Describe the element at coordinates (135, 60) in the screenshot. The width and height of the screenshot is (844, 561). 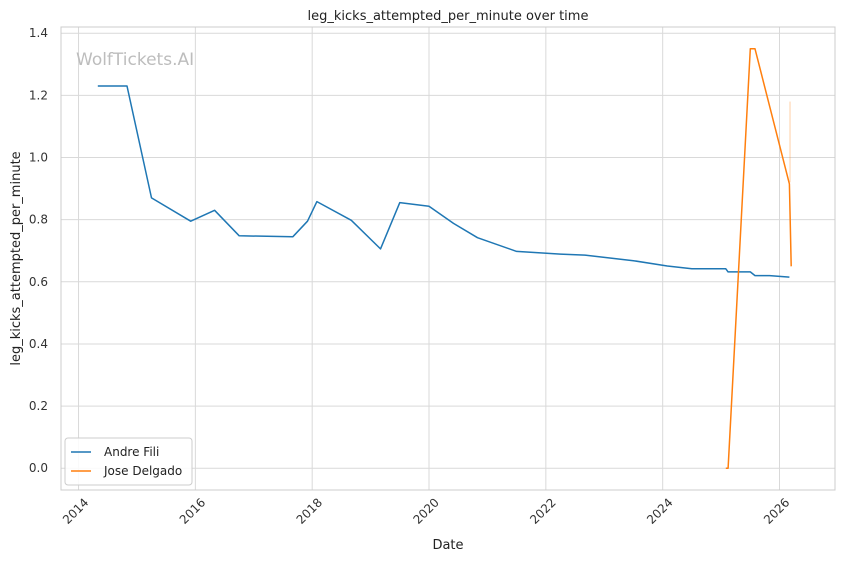
I see `watermark: WolfTickets.AI` at that location.